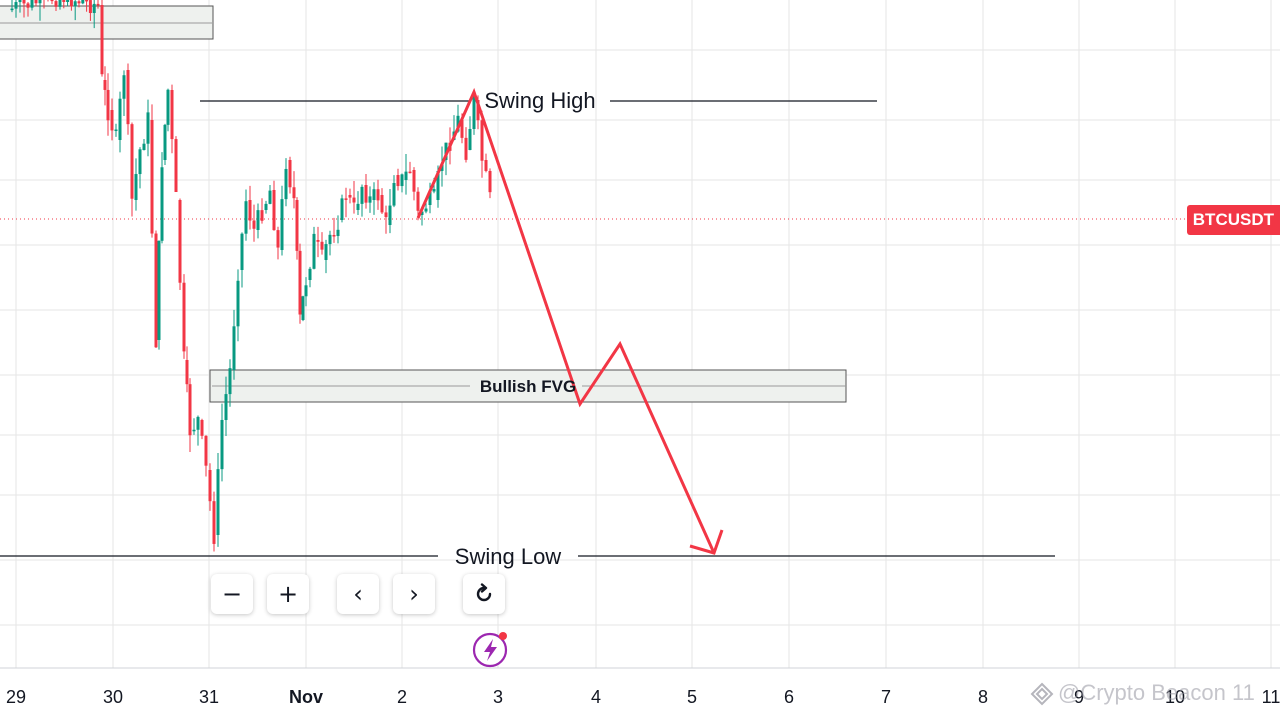  I want to click on lightning-icon, so click(491, 649).